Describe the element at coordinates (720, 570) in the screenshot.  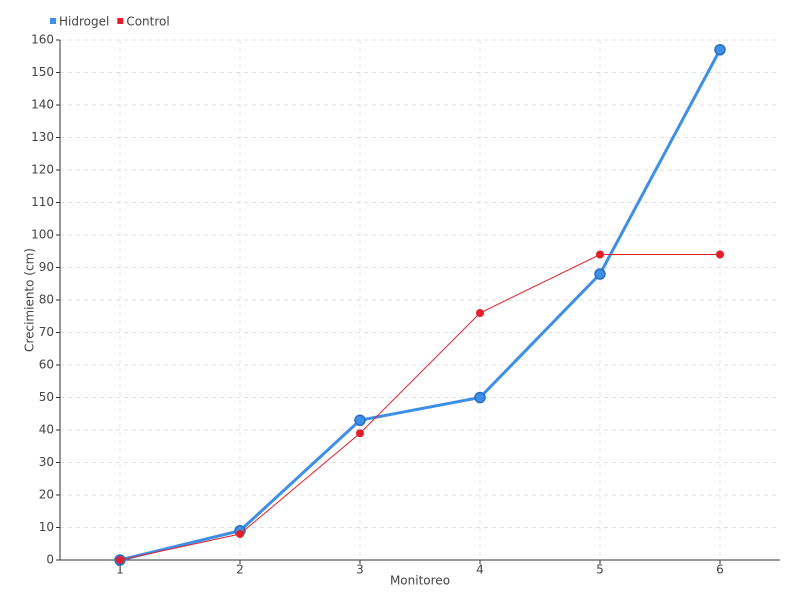
I see `x-tick-label: 6` at that location.